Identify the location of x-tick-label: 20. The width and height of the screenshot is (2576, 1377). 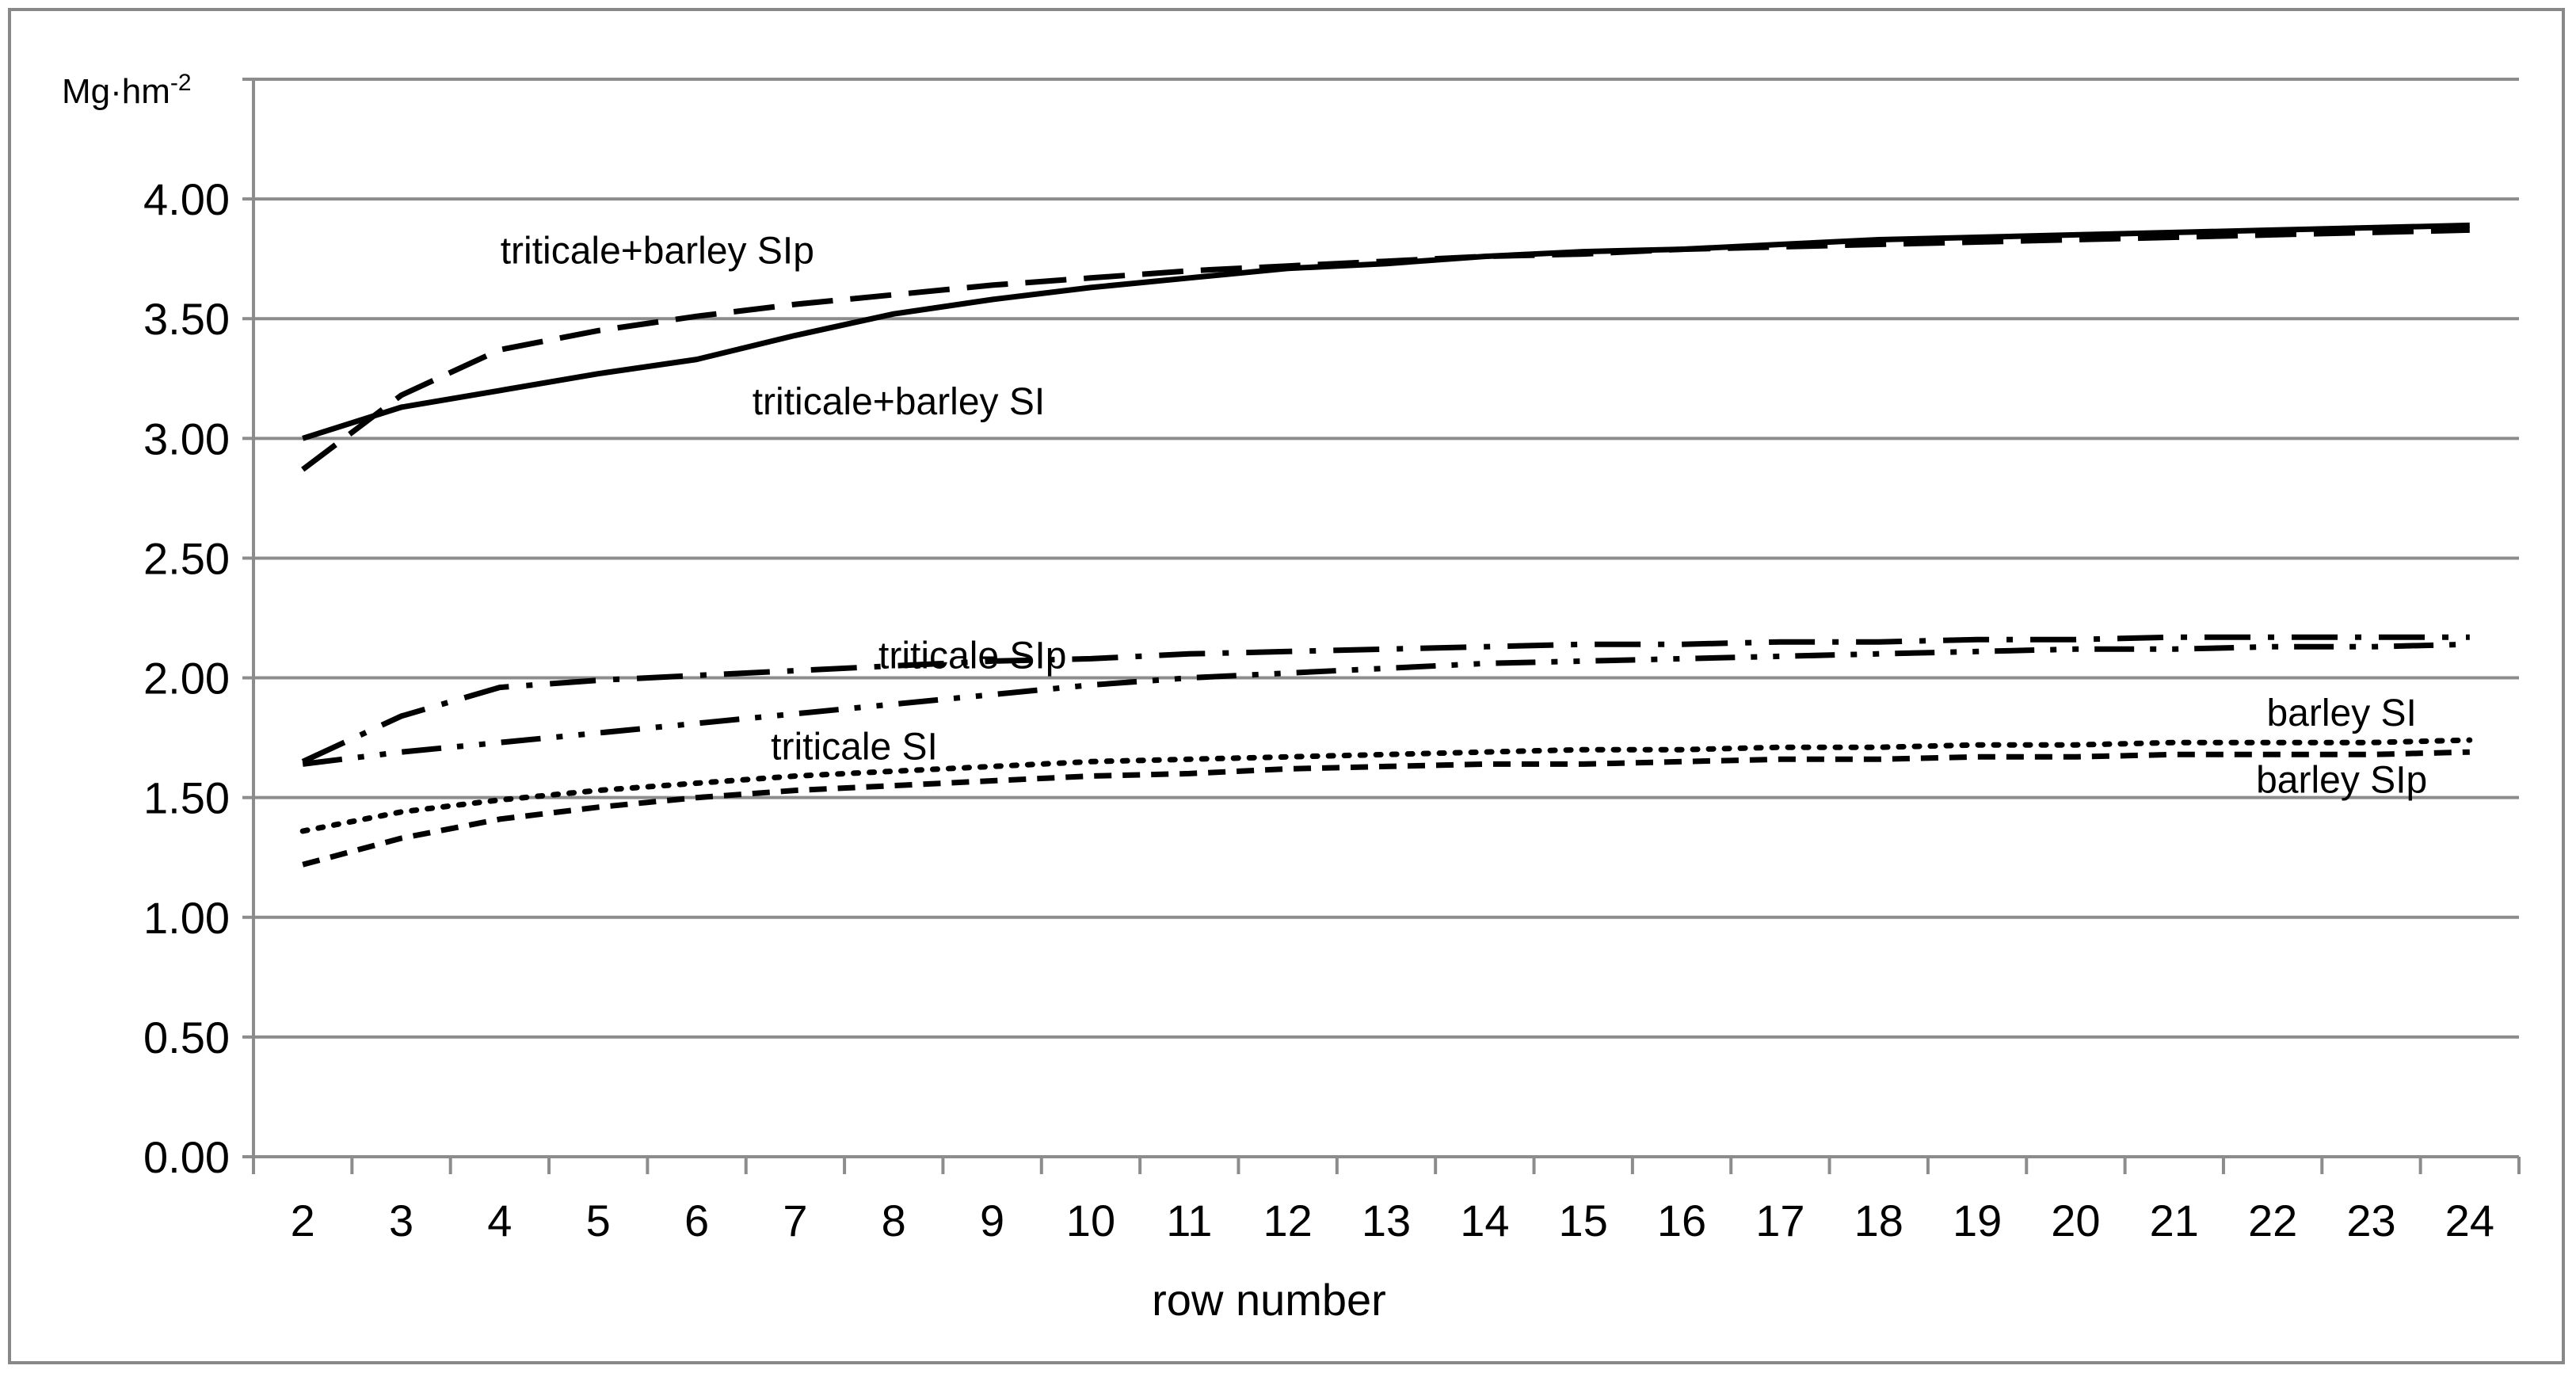
(2075, 1221).